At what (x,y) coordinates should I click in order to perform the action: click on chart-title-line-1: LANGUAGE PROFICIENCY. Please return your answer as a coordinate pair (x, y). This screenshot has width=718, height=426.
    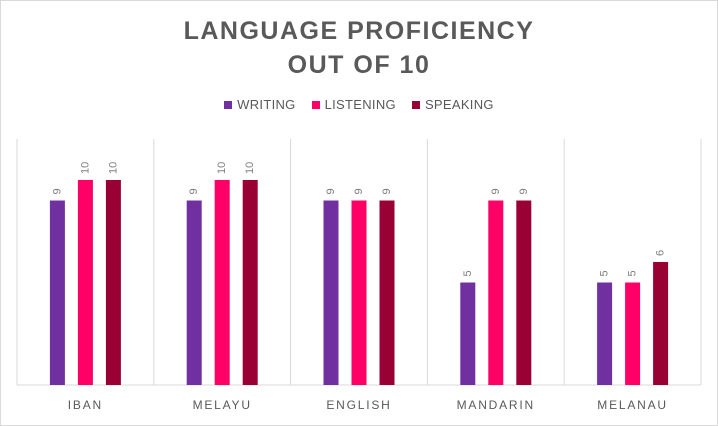
    Looking at the image, I should click on (359, 31).